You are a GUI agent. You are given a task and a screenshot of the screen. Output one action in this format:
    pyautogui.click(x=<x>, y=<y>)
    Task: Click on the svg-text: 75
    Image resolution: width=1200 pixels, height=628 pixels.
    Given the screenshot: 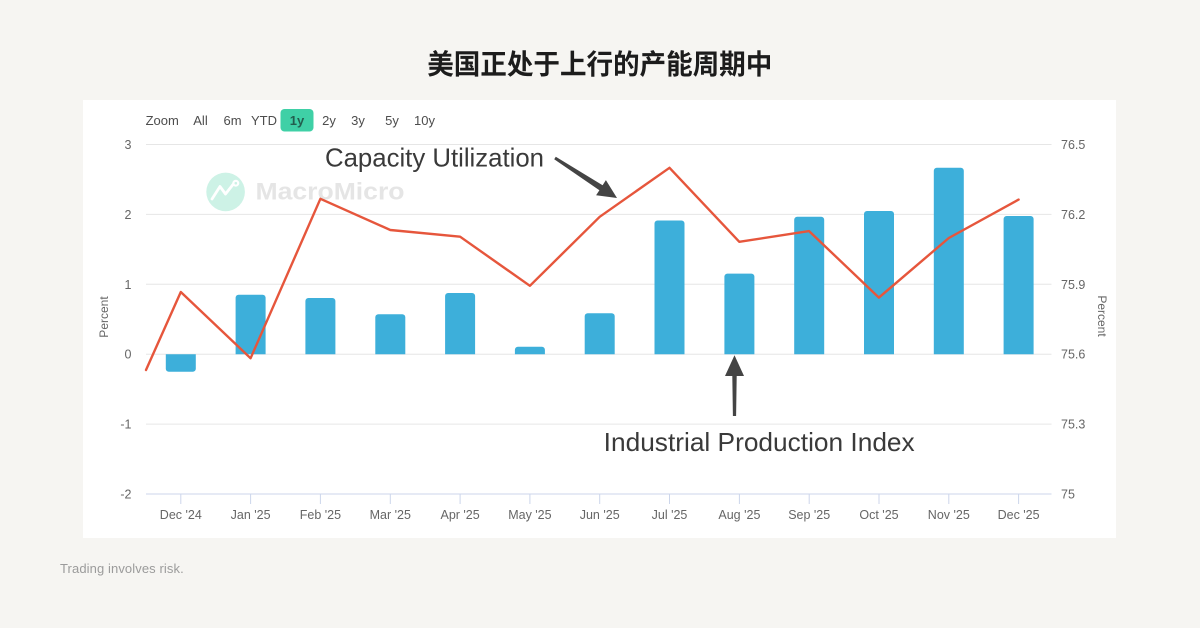 What is the action you would take?
    pyautogui.click(x=1068, y=495)
    